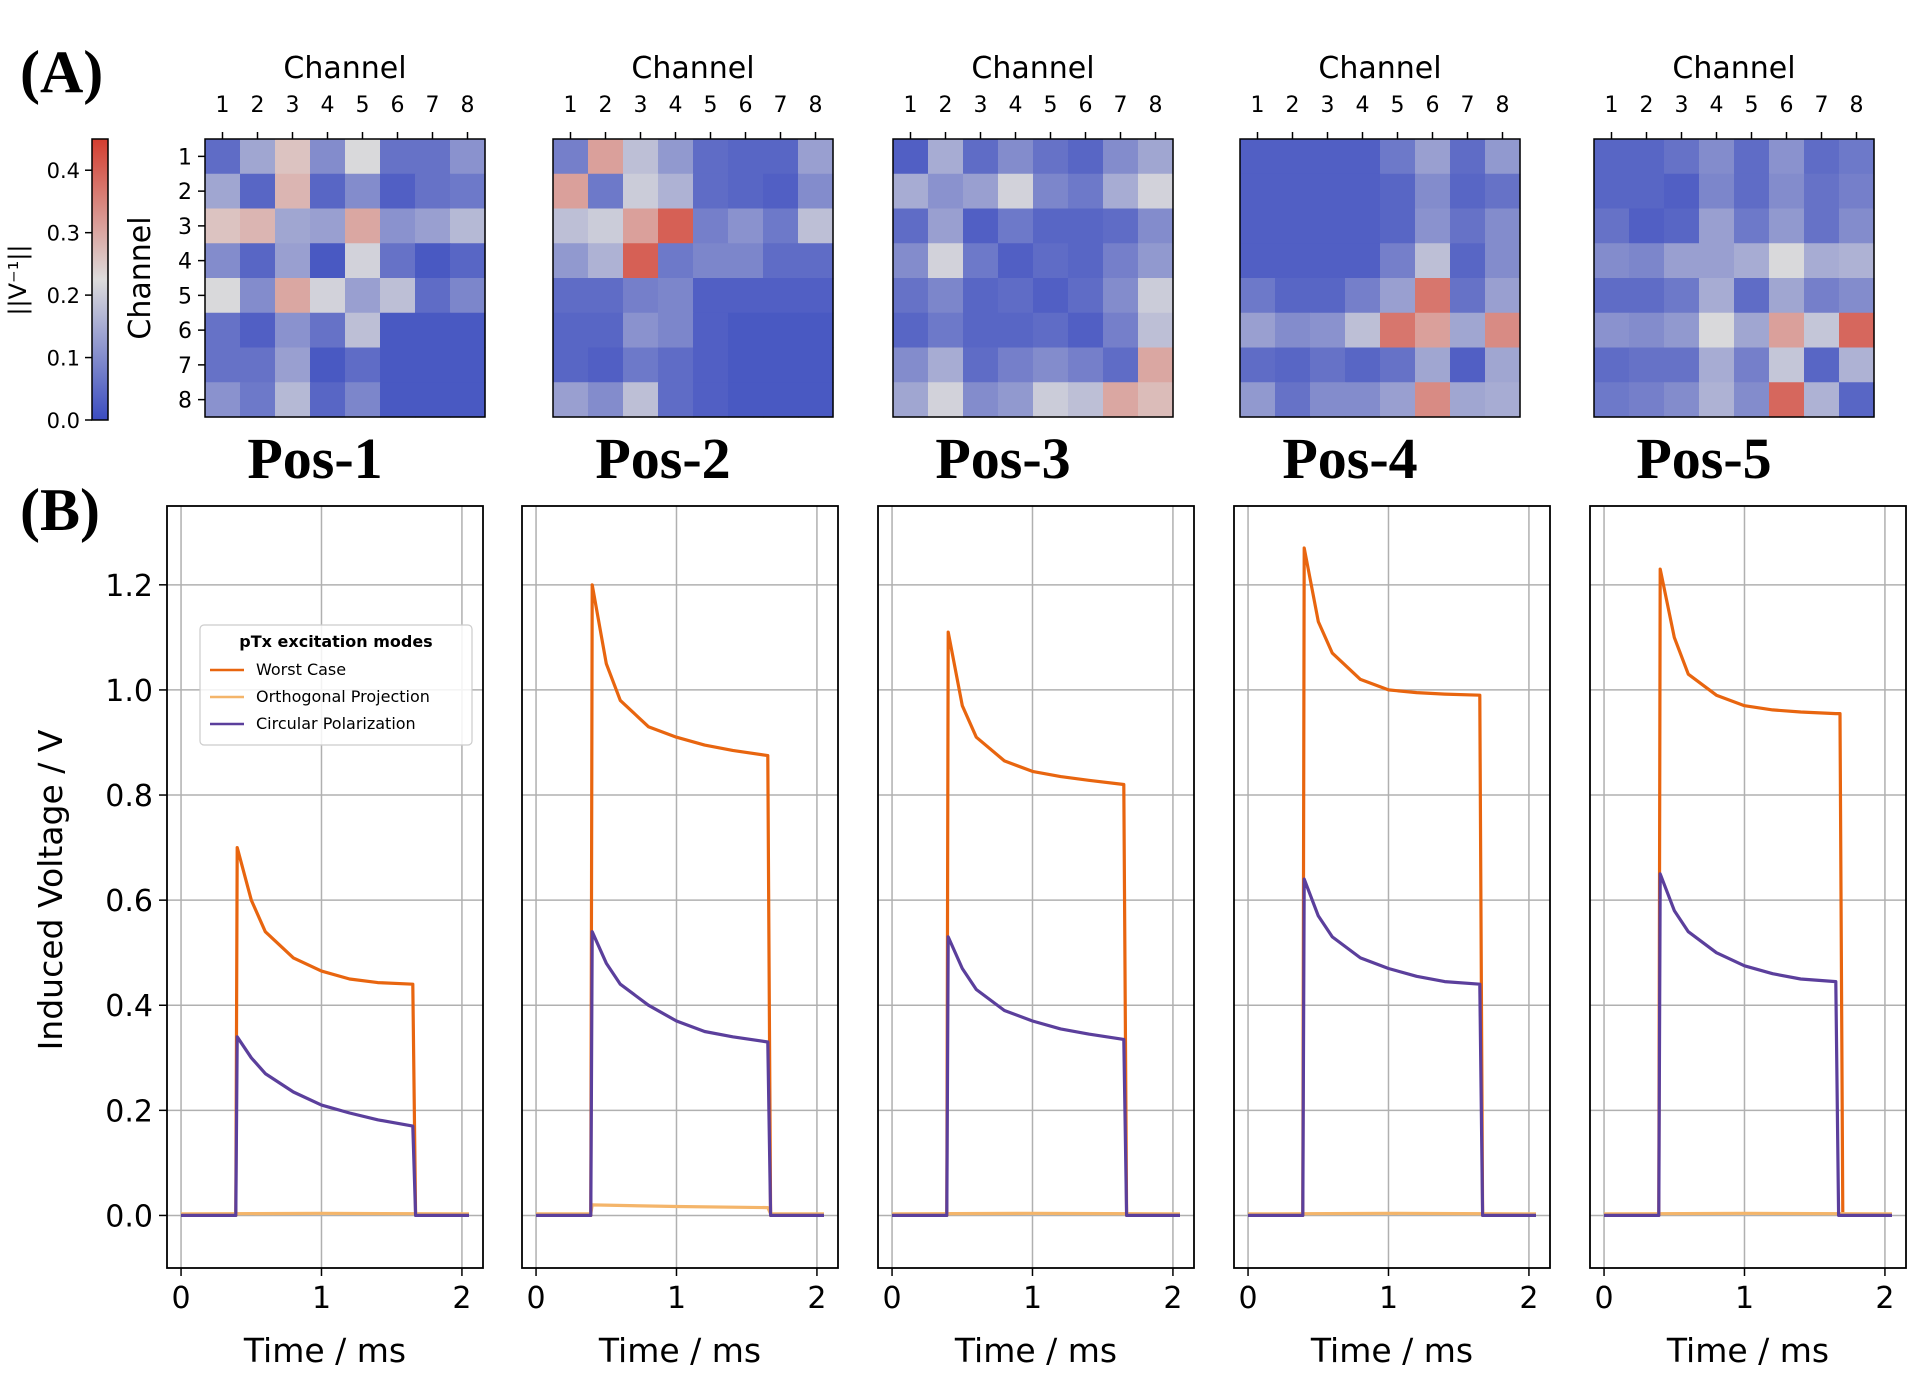  What do you see at coordinates (1433, 105) in the screenshot?
I see `x-tick-label: 6` at bounding box center [1433, 105].